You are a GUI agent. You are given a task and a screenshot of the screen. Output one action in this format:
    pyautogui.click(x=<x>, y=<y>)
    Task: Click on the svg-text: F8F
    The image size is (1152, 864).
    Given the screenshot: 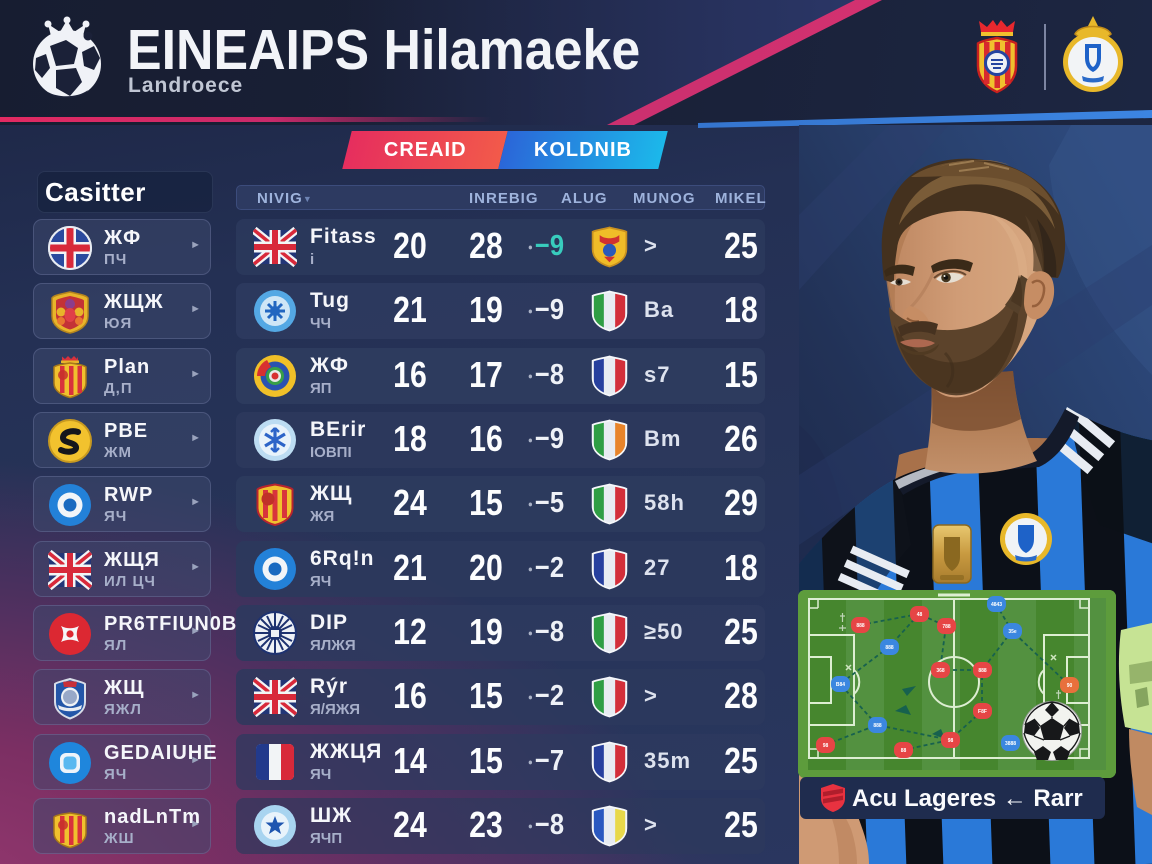 What is the action you would take?
    pyautogui.click(x=982, y=712)
    